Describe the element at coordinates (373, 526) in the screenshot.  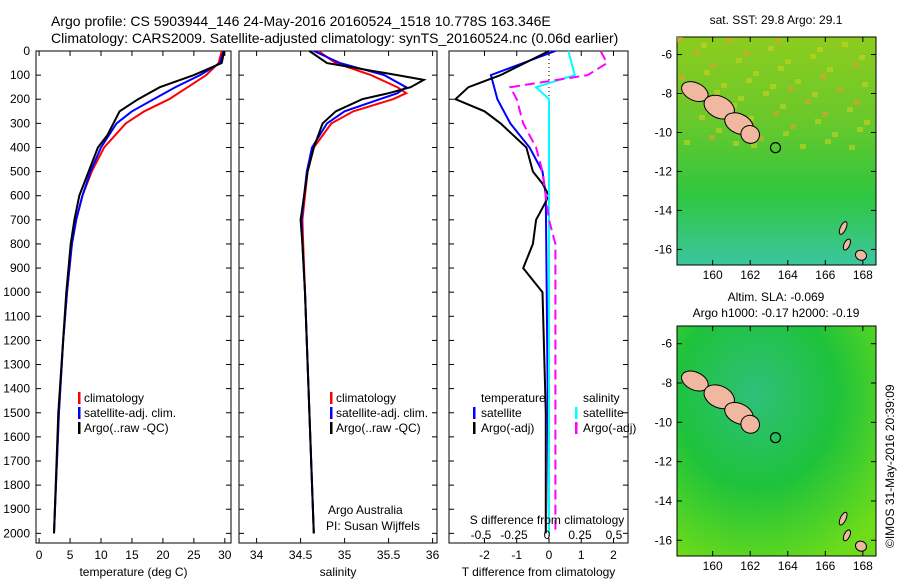
I see `annotation: PI: Susan Wijffels` at that location.